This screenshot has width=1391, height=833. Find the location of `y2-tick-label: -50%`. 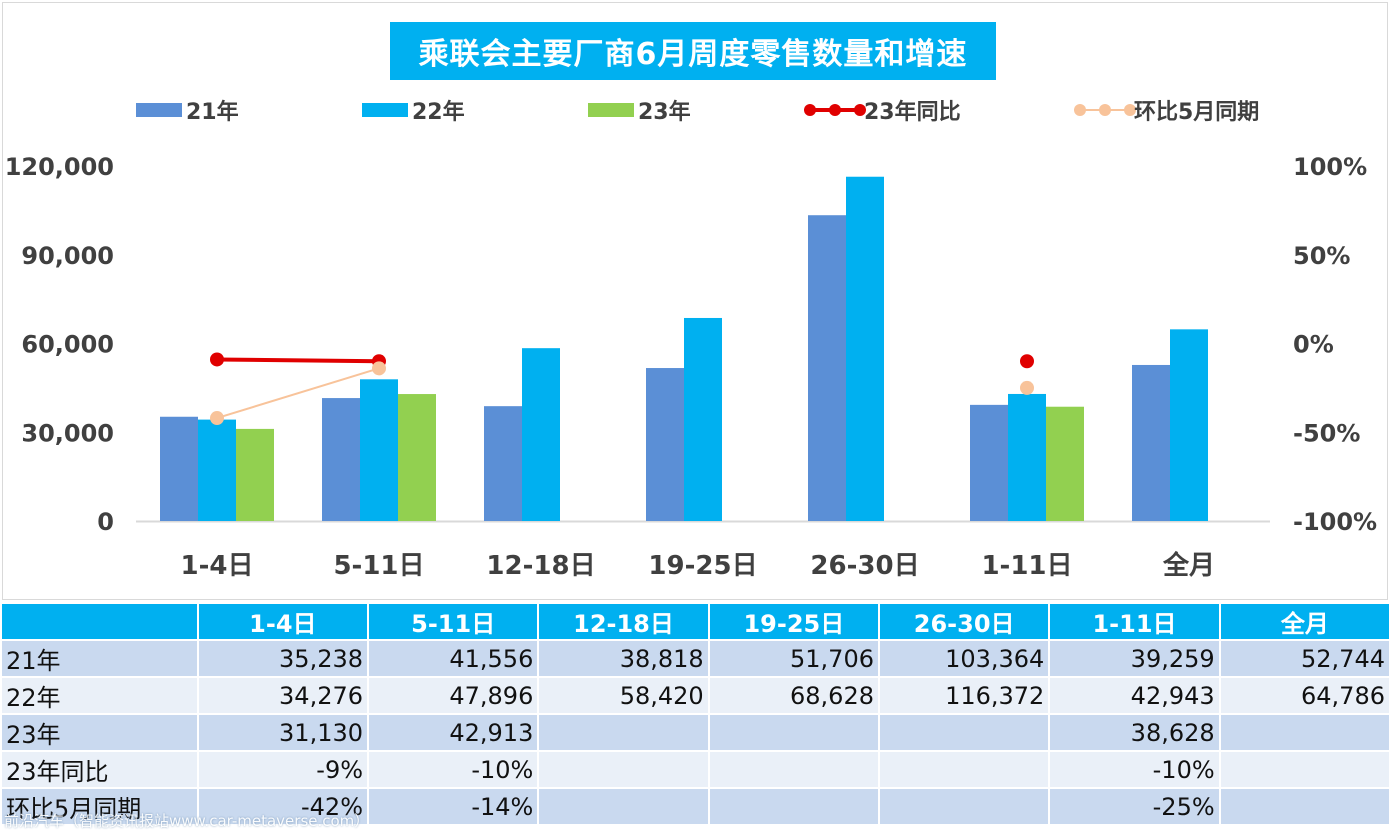

y2-tick-label: -50% is located at coordinates (1326, 433).